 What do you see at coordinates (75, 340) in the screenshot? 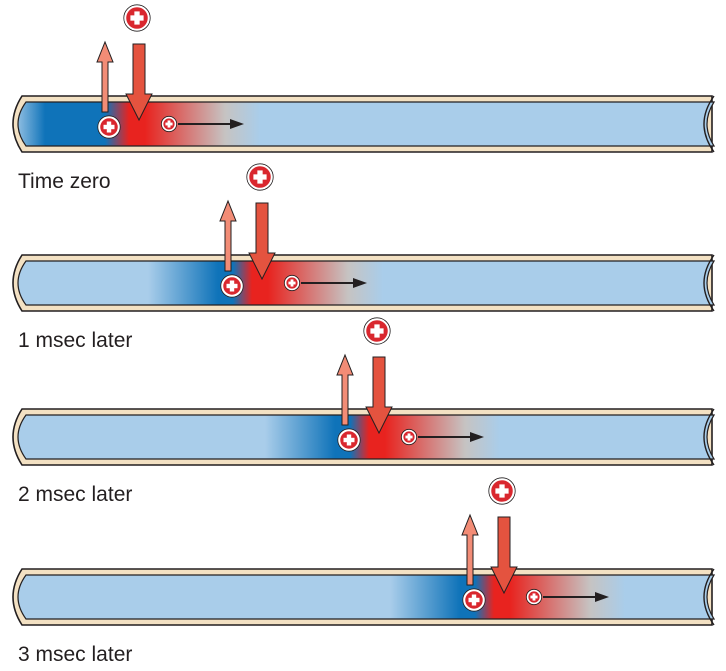
I see `panel-caption: 1 msec later` at bounding box center [75, 340].